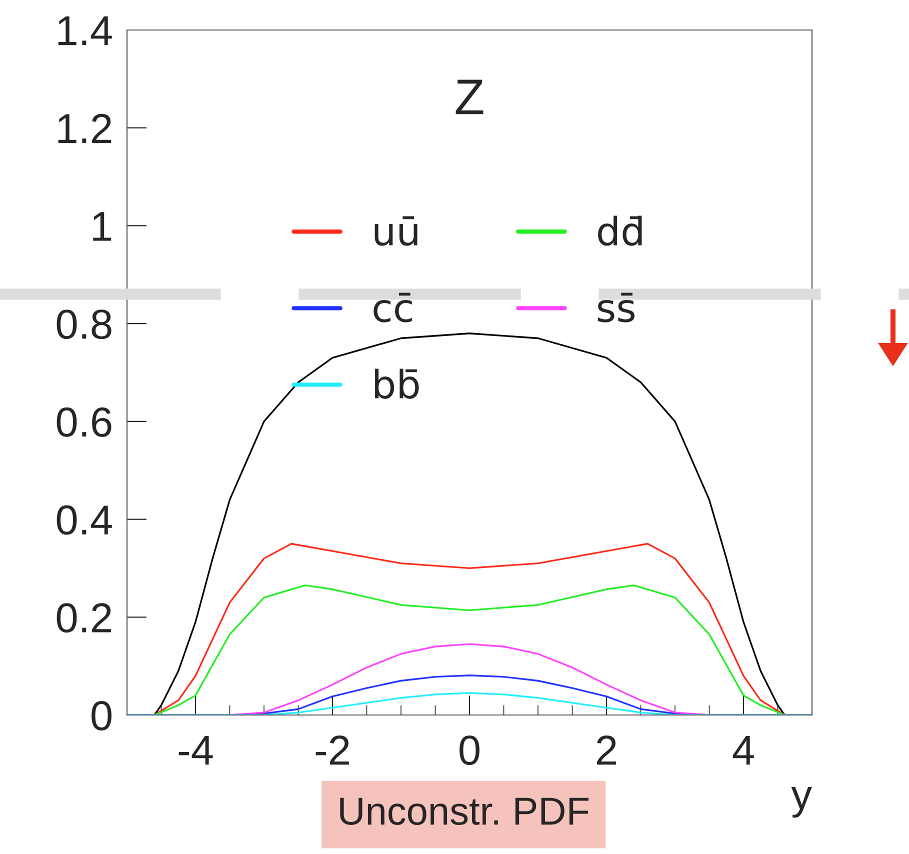 The height and width of the screenshot is (854, 909). I want to click on y-tick-label: 0.4, so click(84, 520).